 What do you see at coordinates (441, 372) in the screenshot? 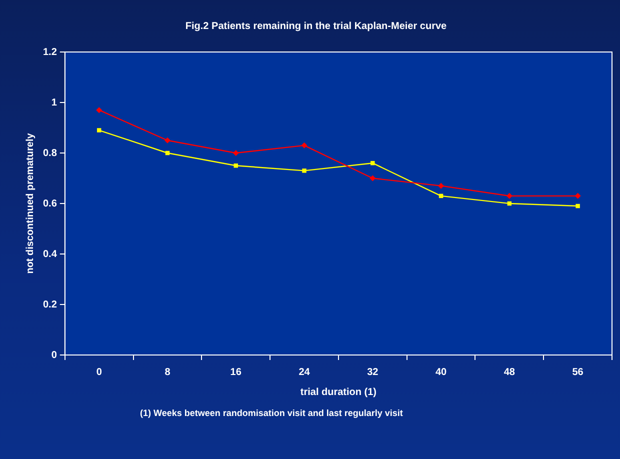
I see `x-tick-label: 40` at bounding box center [441, 372].